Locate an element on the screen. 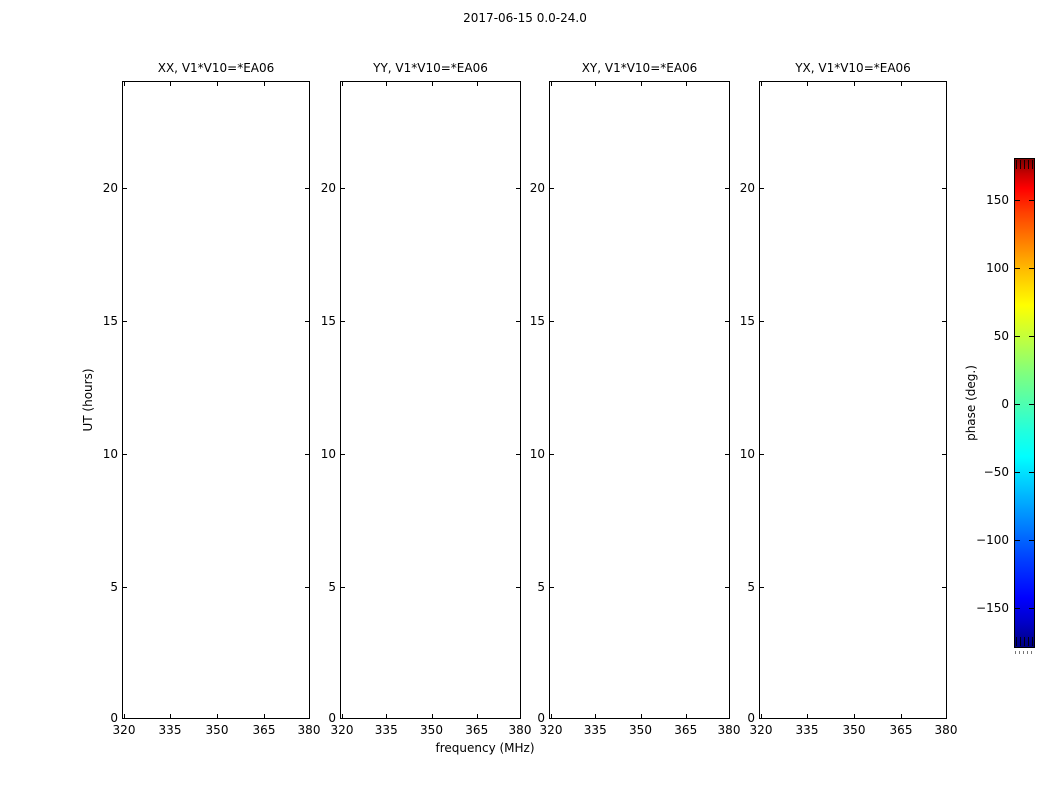 The height and width of the screenshot is (800, 1050). colorbar-tick-label: −50 is located at coordinates (996, 472).